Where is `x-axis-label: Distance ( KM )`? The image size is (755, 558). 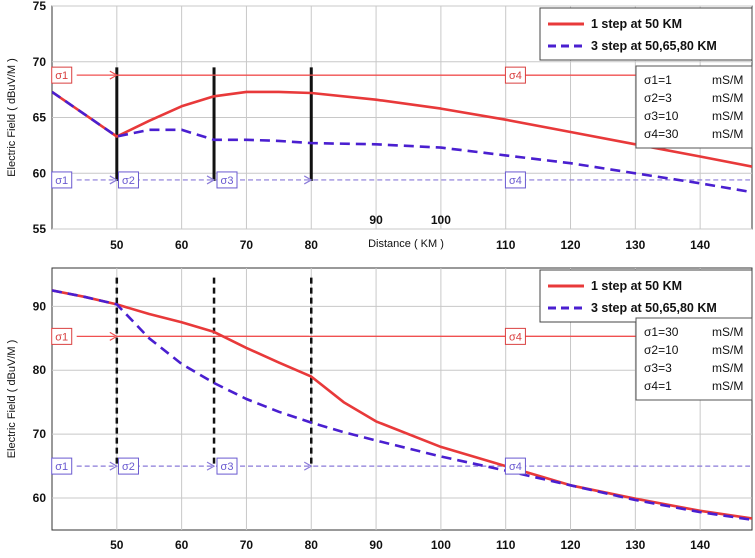 x-axis-label: Distance ( KM ) is located at coordinates (406, 244).